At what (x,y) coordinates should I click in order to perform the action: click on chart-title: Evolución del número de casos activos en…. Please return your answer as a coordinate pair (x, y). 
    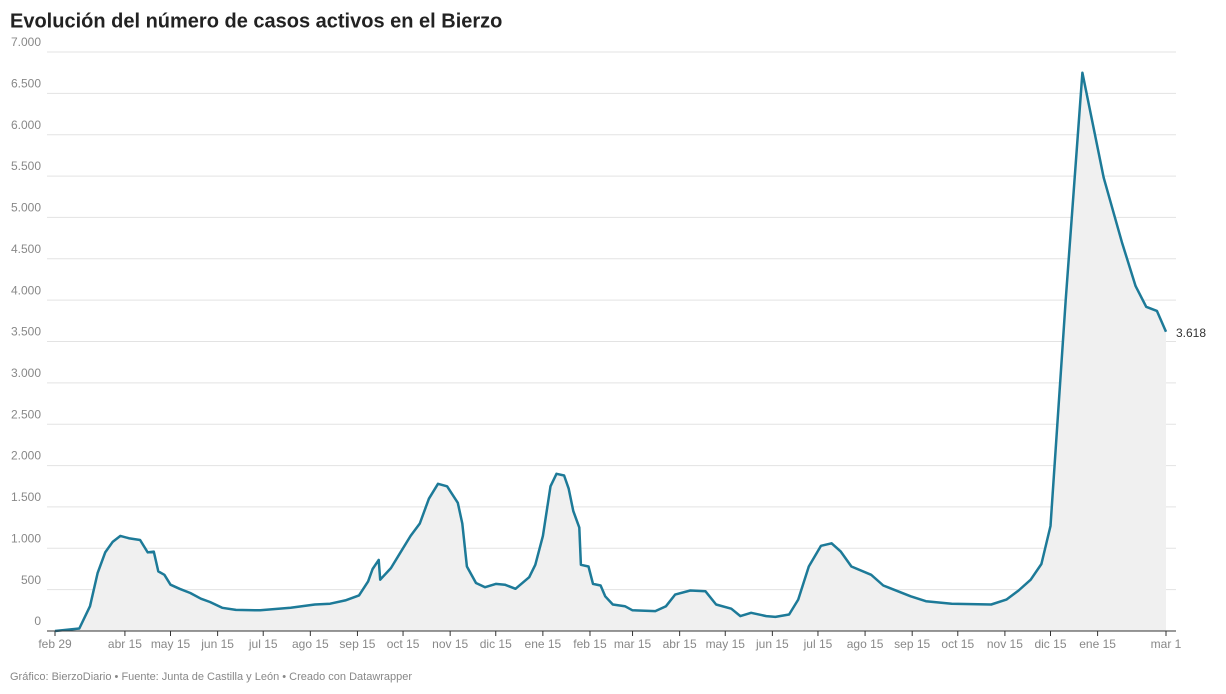
    Looking at the image, I should click on (256, 21).